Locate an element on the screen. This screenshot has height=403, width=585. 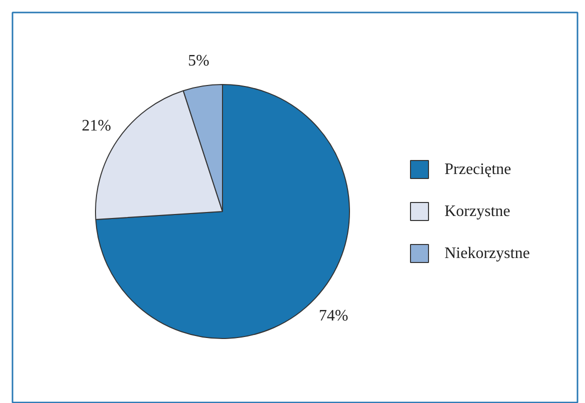
data-label: 21% is located at coordinates (97, 125).